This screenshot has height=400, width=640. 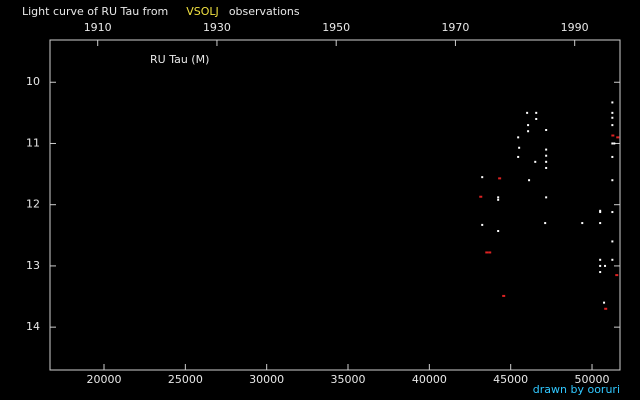 What do you see at coordinates (266, 379) in the screenshot?
I see `x-tick-label: 30000` at bounding box center [266, 379].